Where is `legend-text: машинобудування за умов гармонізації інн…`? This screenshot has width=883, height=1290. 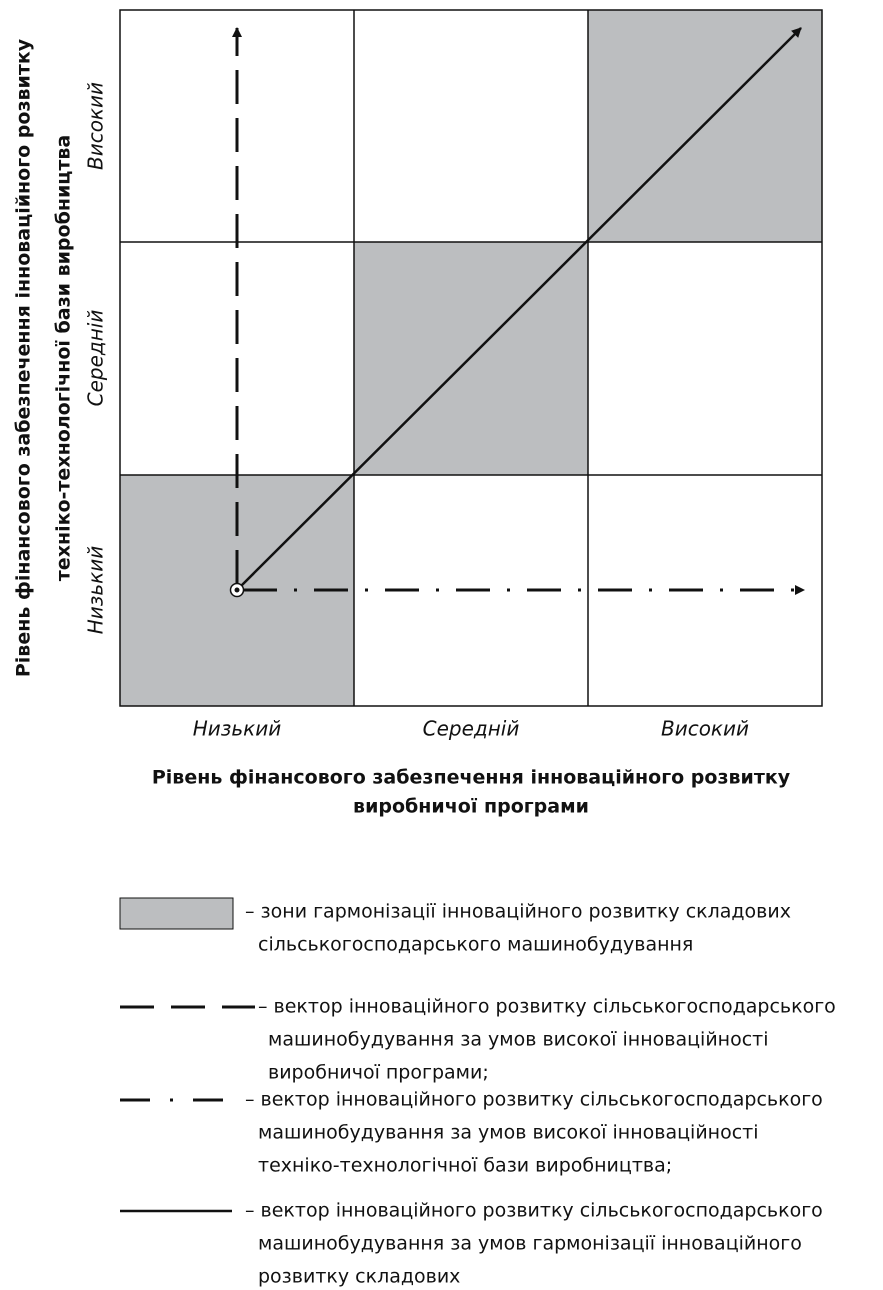
legend-text: машинобудування за умов гармонізації інн… is located at coordinates (530, 1244).